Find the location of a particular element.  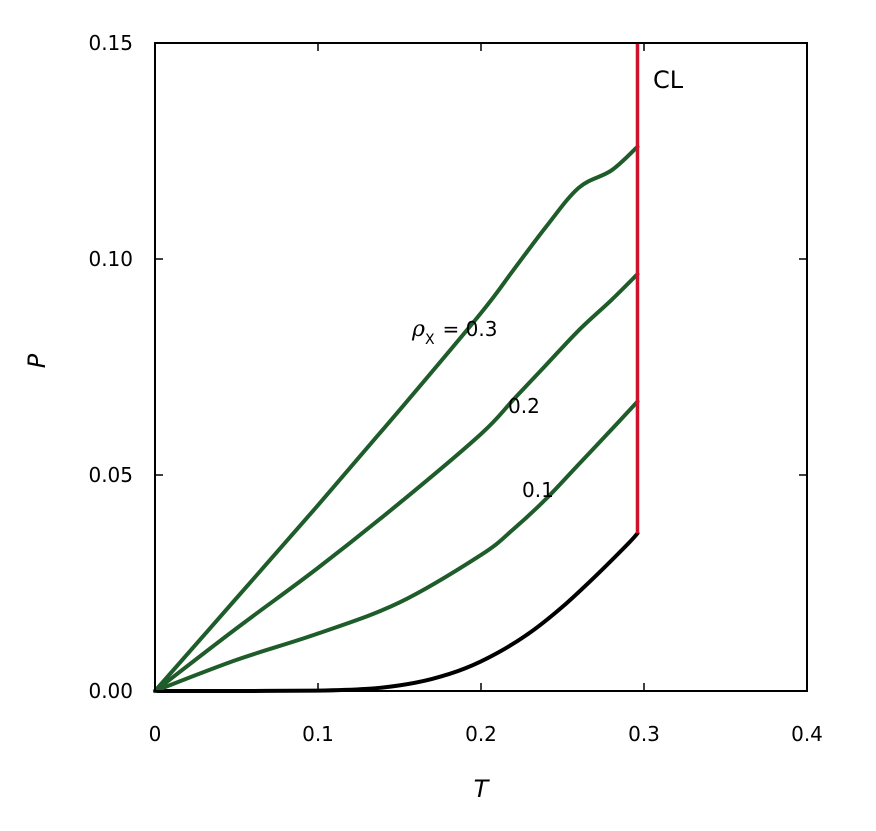

x-axis-title: T is located at coordinates (482, 789).